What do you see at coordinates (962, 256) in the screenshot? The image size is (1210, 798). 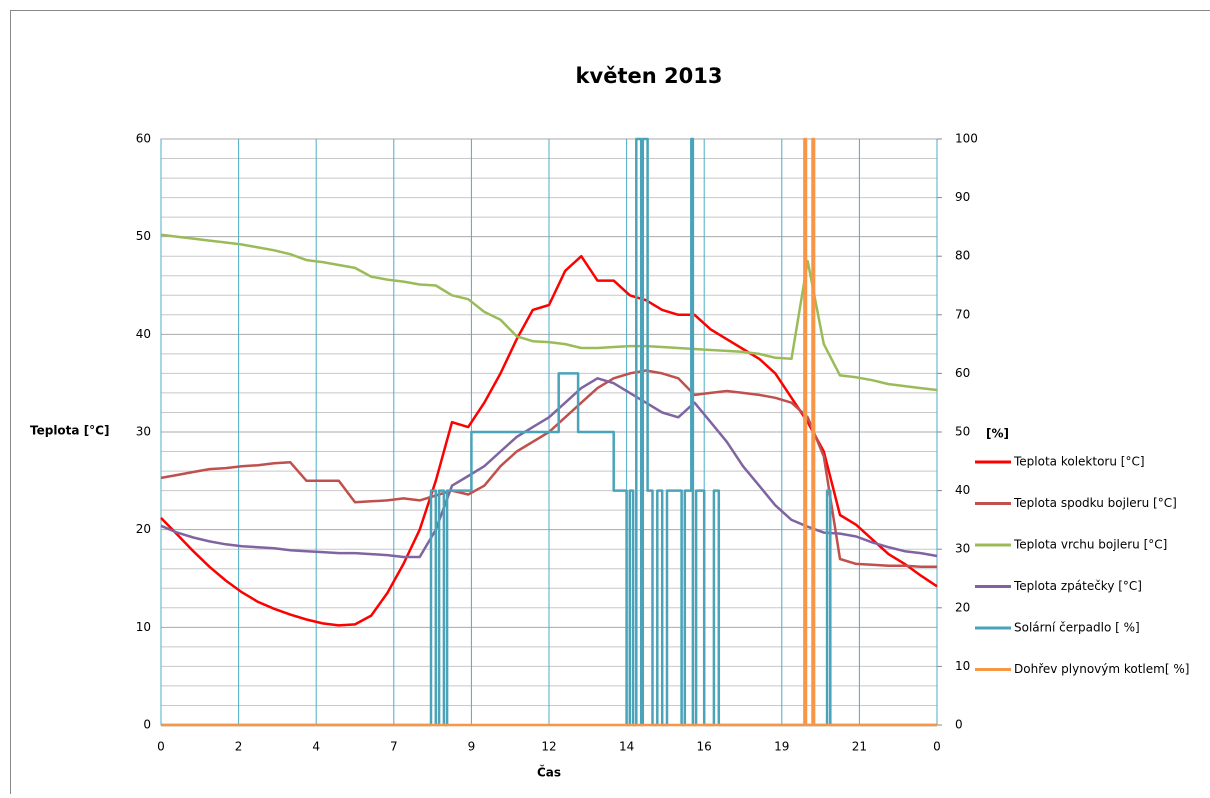 I see `y2-tick-label: 80` at bounding box center [962, 256].